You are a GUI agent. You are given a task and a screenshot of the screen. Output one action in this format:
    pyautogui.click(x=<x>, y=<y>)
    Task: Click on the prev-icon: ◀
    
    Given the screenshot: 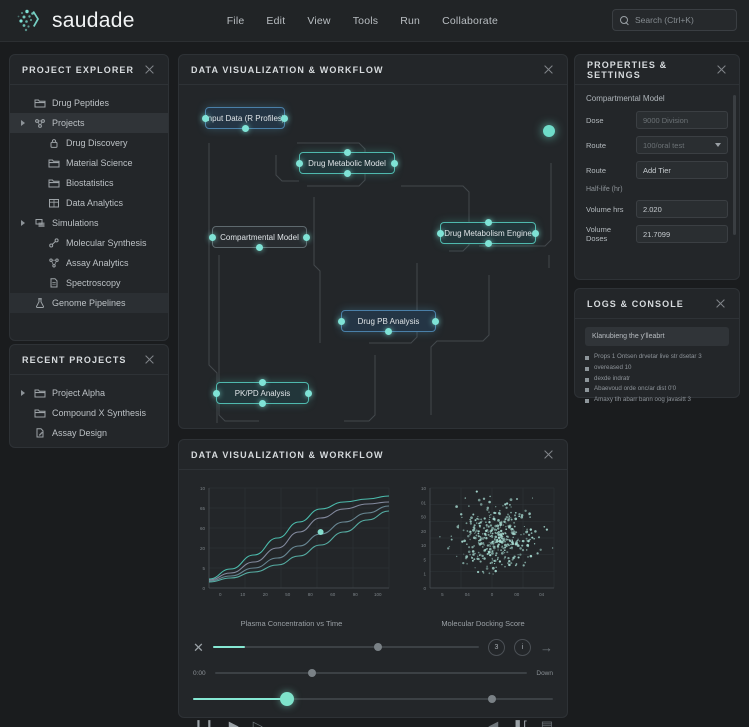 What is the action you would take?
    pyautogui.click(x=493, y=722)
    